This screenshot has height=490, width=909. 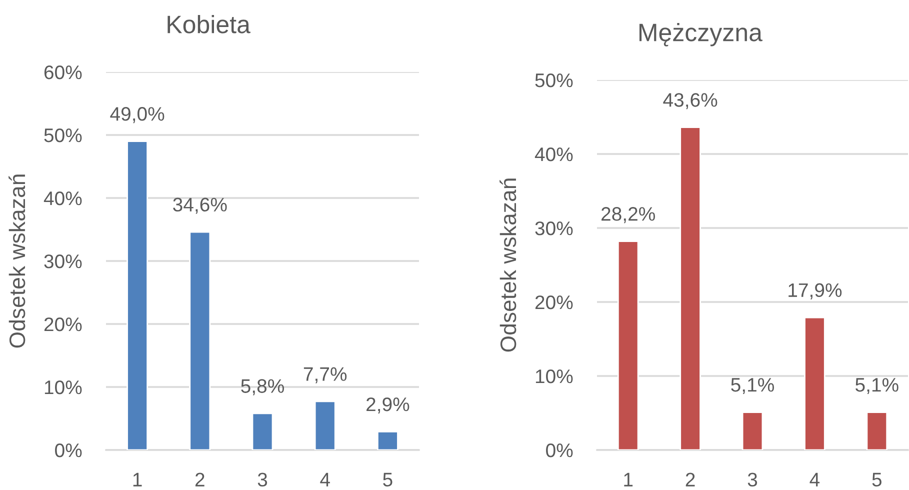 I want to click on y-tick-label: 60%, so click(x=63, y=72).